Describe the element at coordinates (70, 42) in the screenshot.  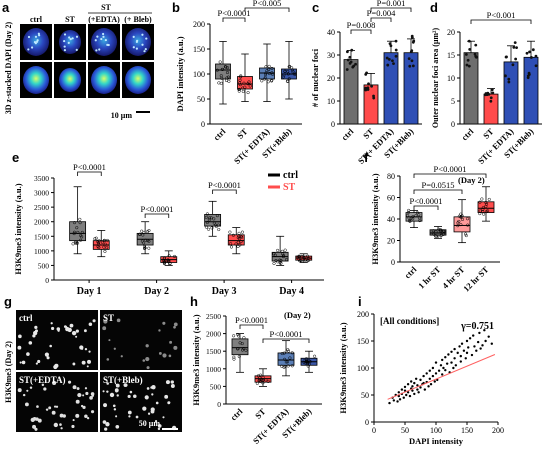
I see `nucleus-image` at that location.